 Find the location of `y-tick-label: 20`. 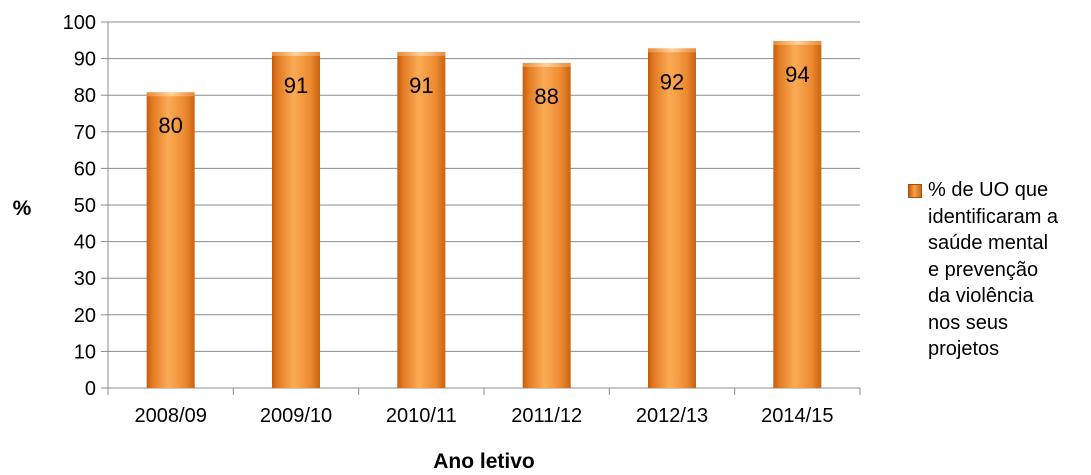

y-tick-label: 20 is located at coordinates (85, 316).